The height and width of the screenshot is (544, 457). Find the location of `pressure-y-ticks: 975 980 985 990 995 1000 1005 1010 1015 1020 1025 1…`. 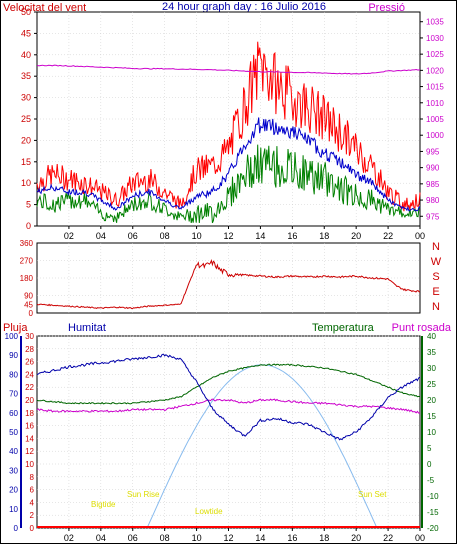

pressure-y-ticks: 975 980 985 990 995 1000 1005 1010 1015 1020 1025 1… is located at coordinates (432, 119).